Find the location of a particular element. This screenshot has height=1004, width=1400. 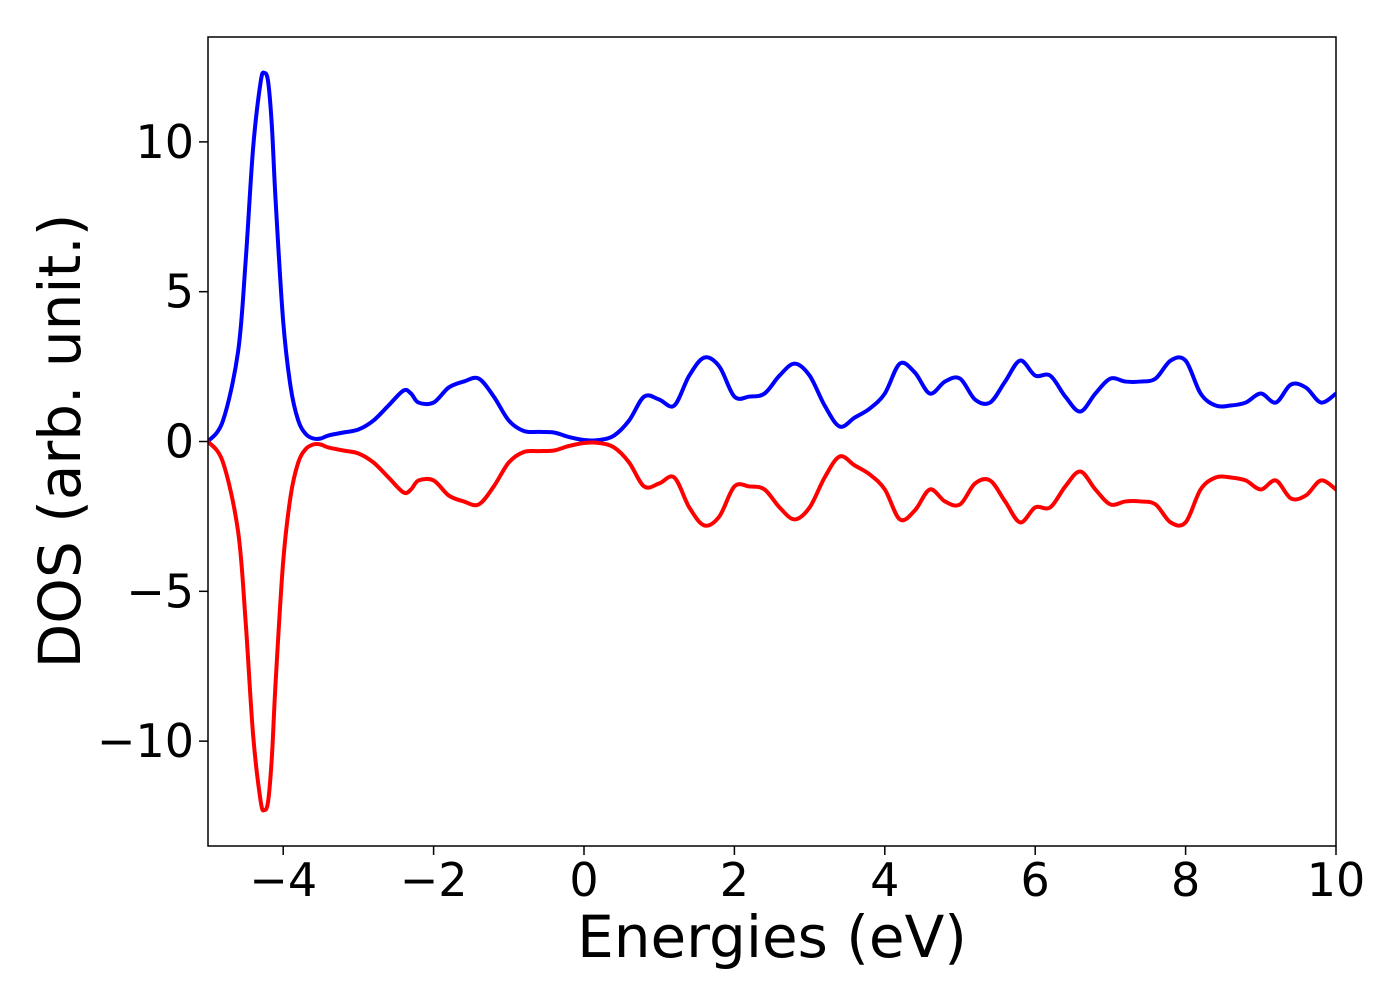

x-axis-title: Energies (eV) is located at coordinates (772, 937).